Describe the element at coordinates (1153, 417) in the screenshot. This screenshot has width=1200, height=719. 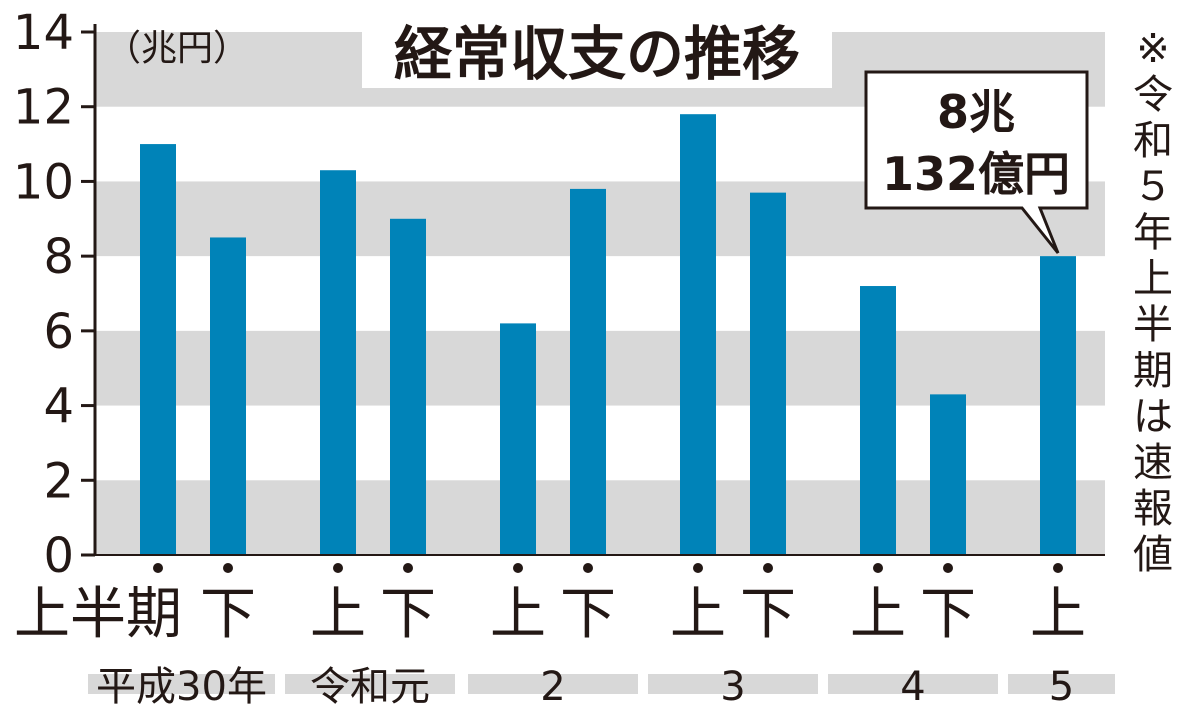
I see `footnote-char: は` at that location.